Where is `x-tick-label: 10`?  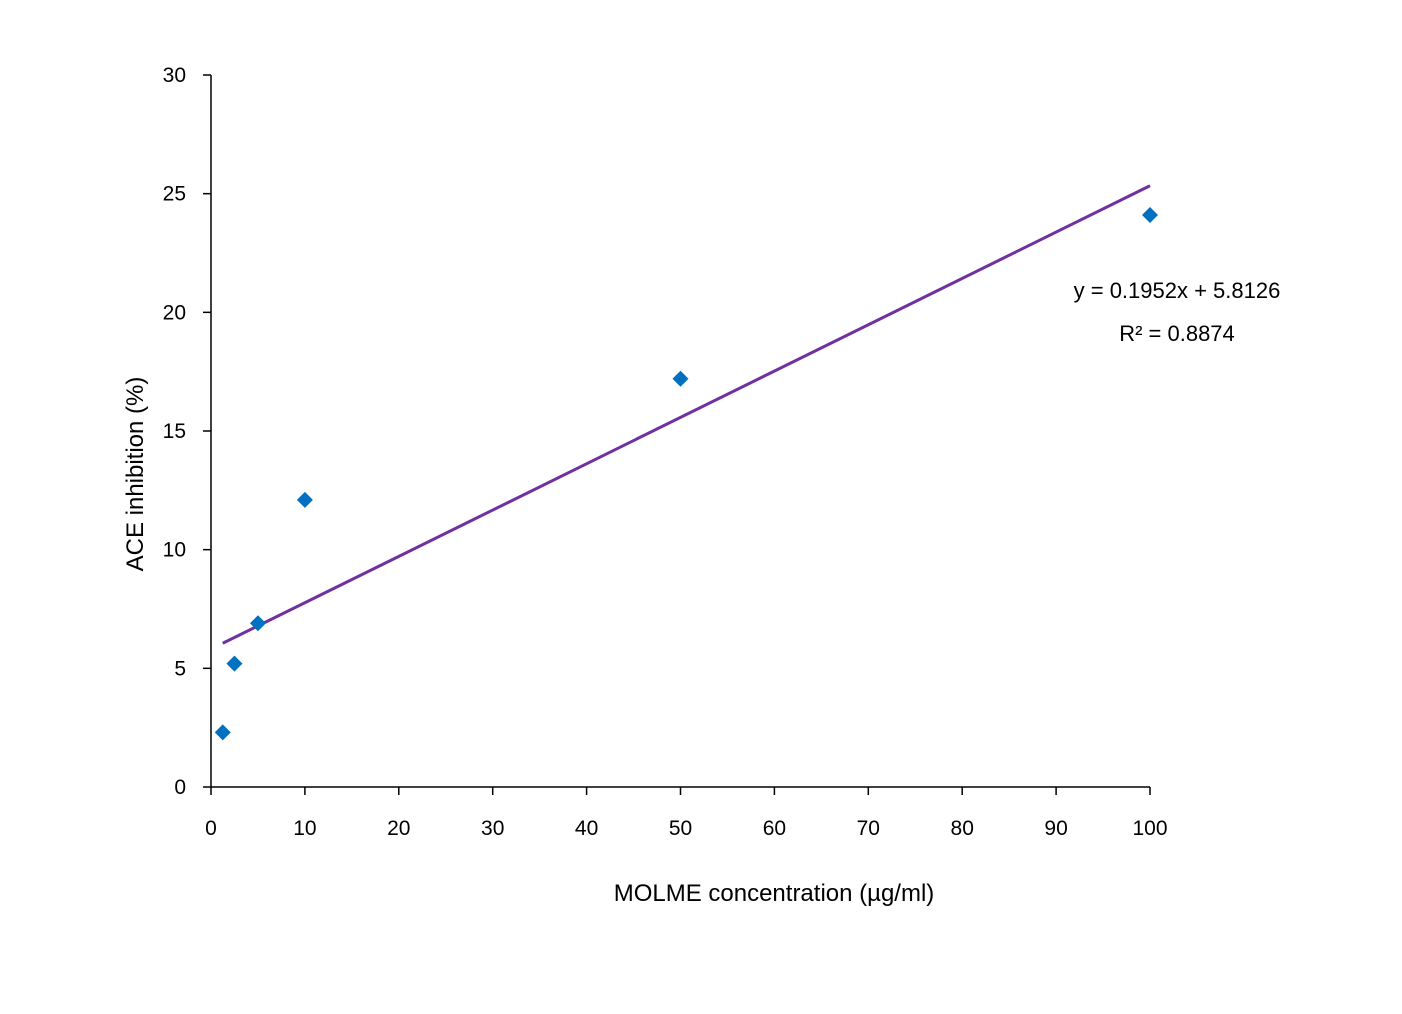 x-tick-label: 10 is located at coordinates (304, 828).